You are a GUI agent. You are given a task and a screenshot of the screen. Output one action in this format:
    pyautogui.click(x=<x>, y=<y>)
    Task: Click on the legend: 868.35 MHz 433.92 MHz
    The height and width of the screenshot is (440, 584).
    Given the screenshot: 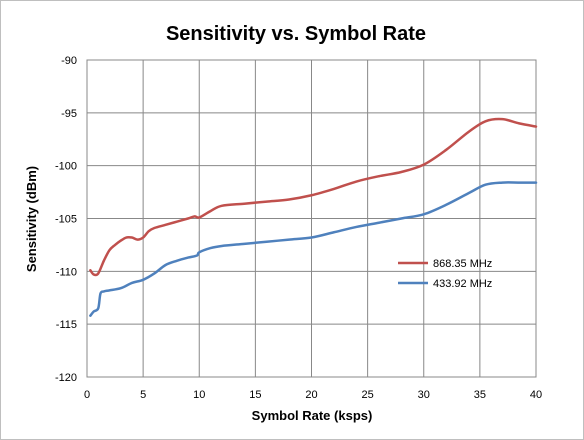 What is the action you would take?
    pyautogui.click(x=445, y=274)
    